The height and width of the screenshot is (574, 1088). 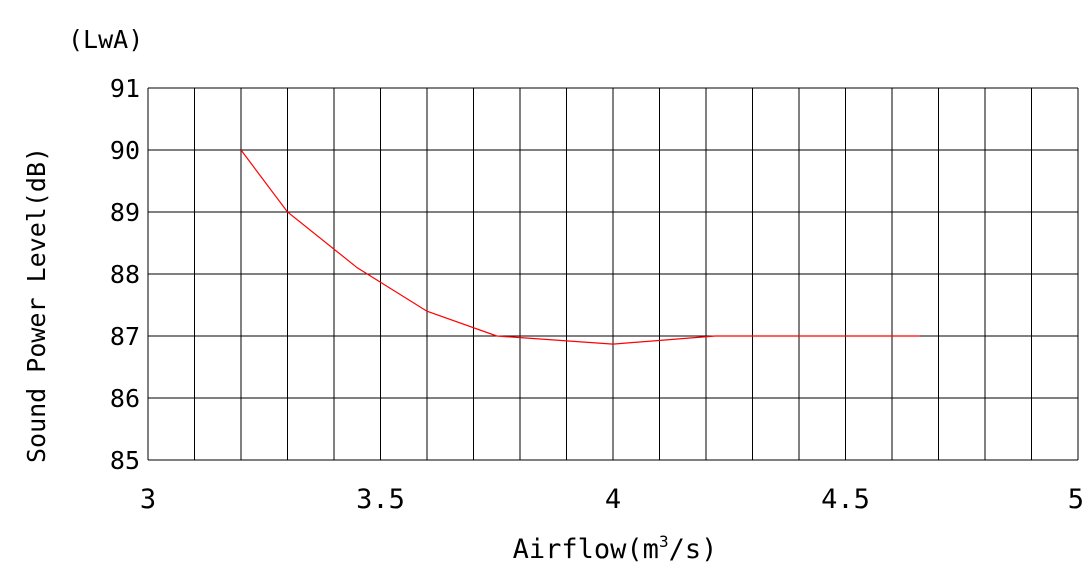 What do you see at coordinates (125, 460) in the screenshot?
I see `y-tick-label: 85` at bounding box center [125, 460].